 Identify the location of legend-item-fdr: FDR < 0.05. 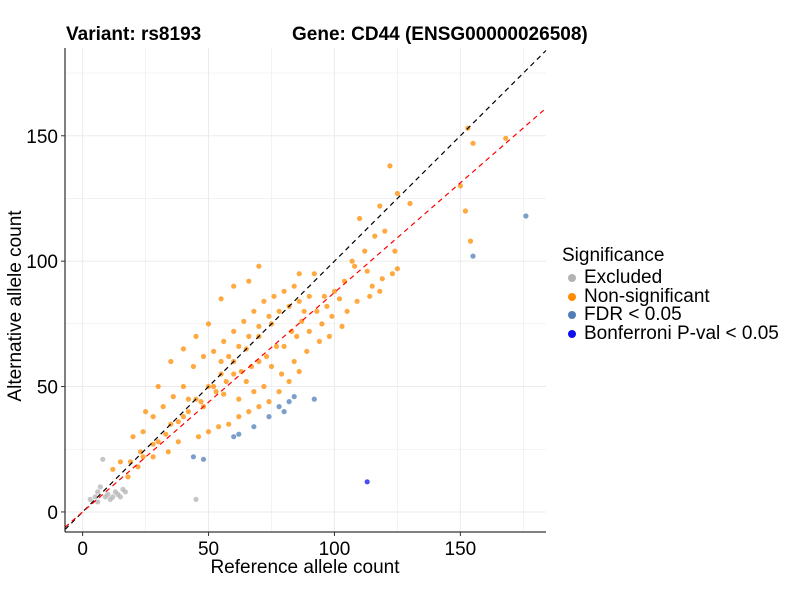
(670, 315).